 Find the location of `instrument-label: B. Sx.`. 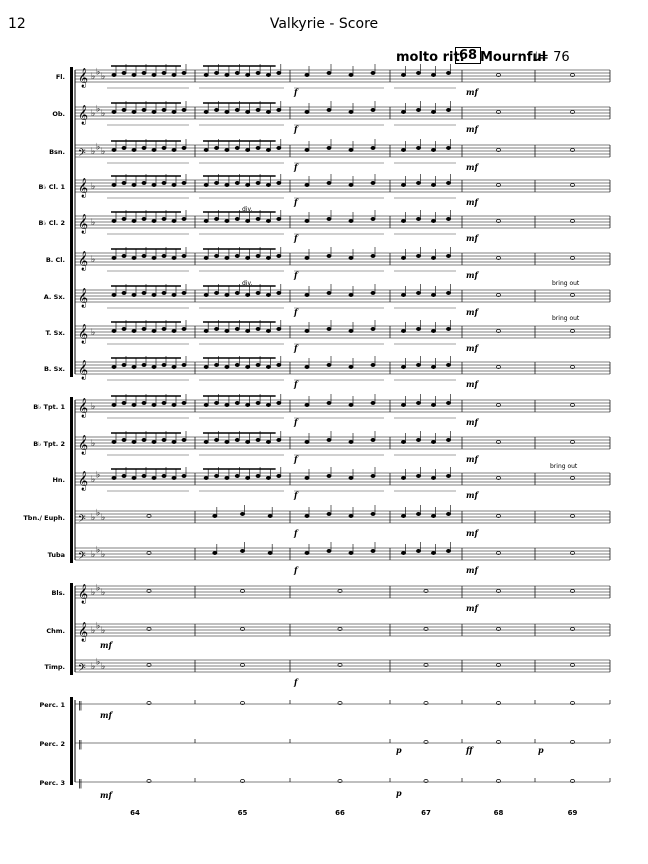

instrument-label: B. Sx. is located at coordinates (54, 369).